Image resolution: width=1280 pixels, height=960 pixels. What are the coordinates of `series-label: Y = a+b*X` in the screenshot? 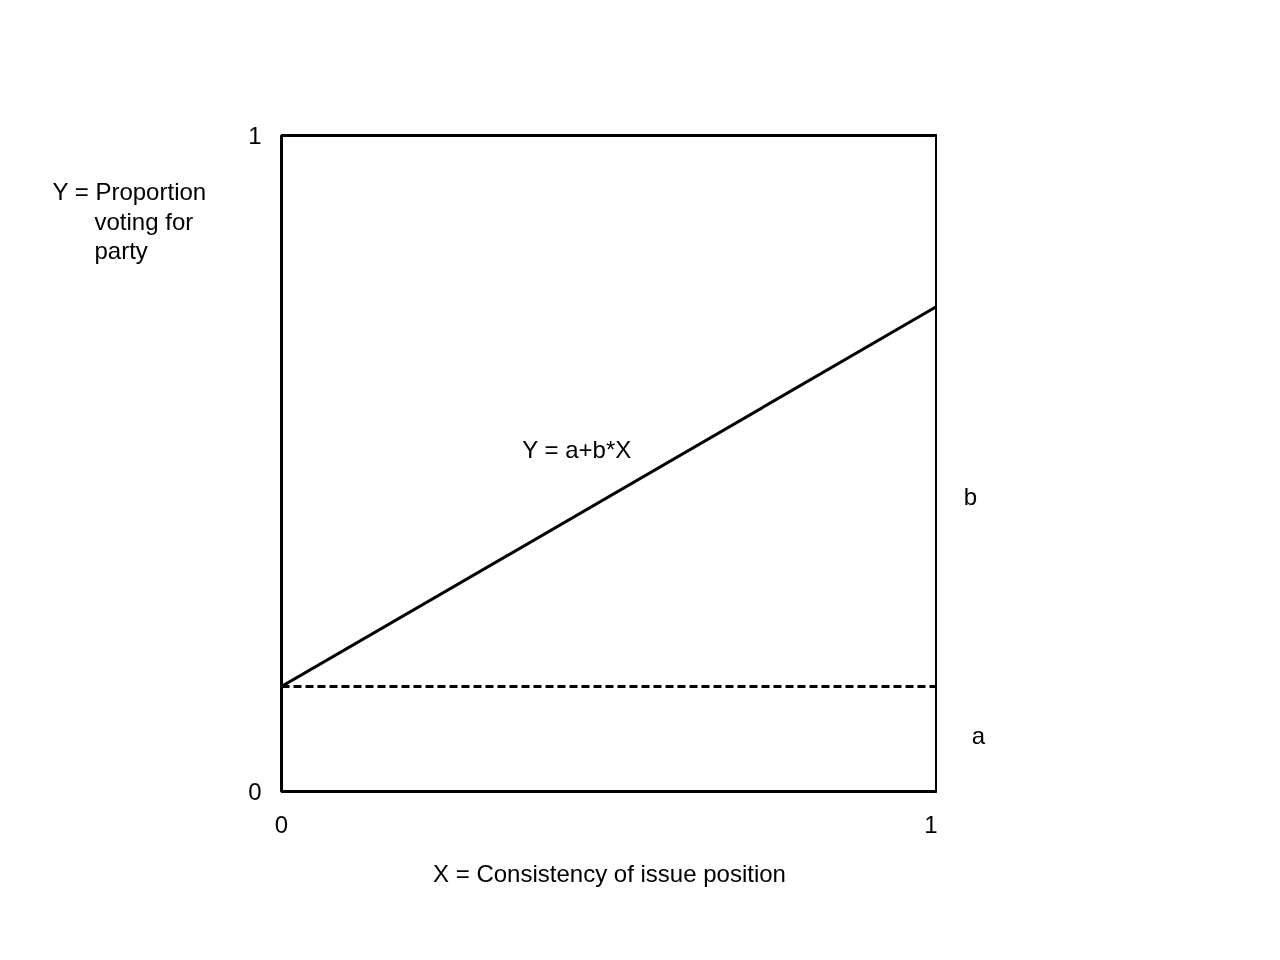 It's located at (577, 450).